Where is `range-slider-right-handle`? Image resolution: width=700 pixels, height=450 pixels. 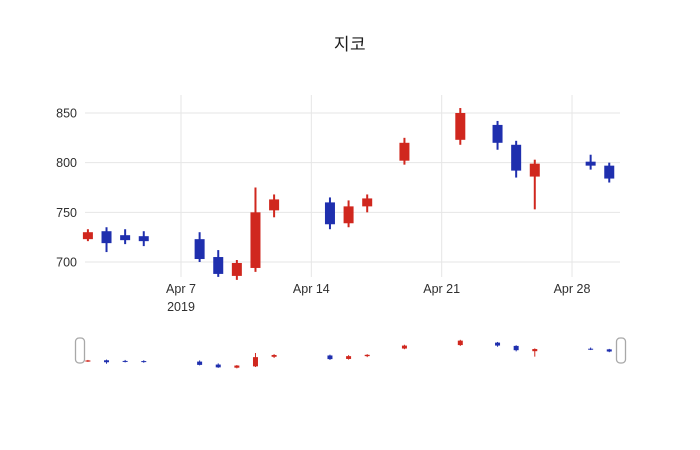
range-slider-right-handle is located at coordinates (621, 350).